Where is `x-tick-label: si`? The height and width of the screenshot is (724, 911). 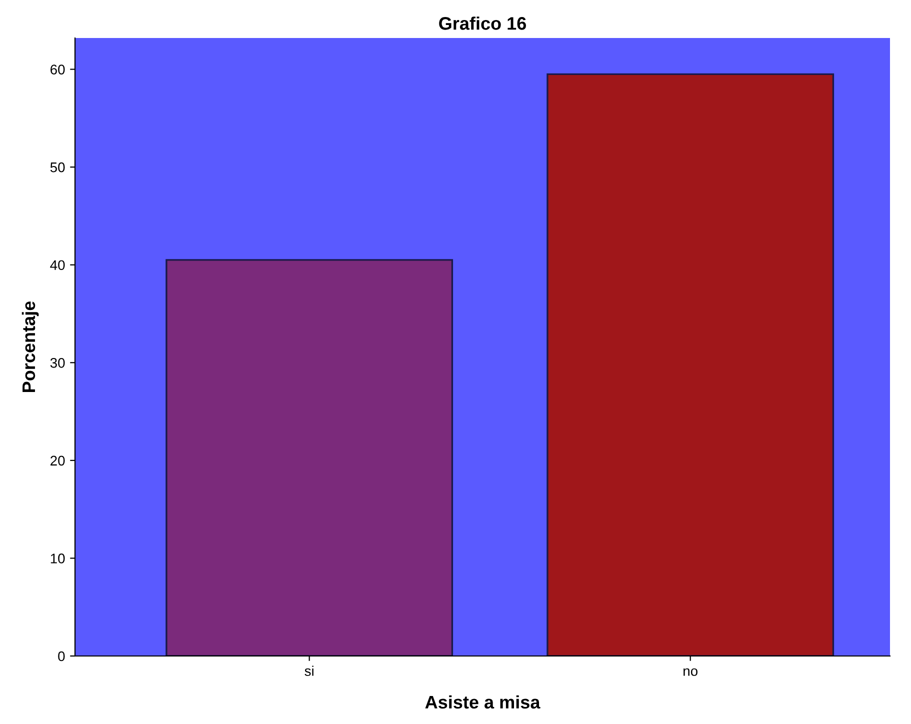
x-tick-label: si is located at coordinates (309, 671).